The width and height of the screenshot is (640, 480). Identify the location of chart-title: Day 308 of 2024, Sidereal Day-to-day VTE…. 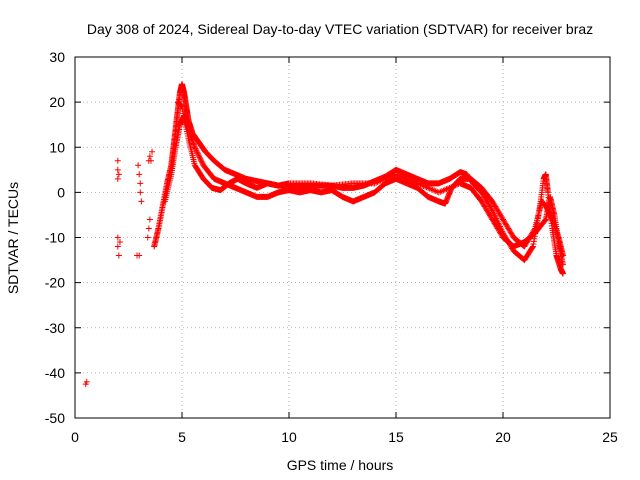
(340, 29).